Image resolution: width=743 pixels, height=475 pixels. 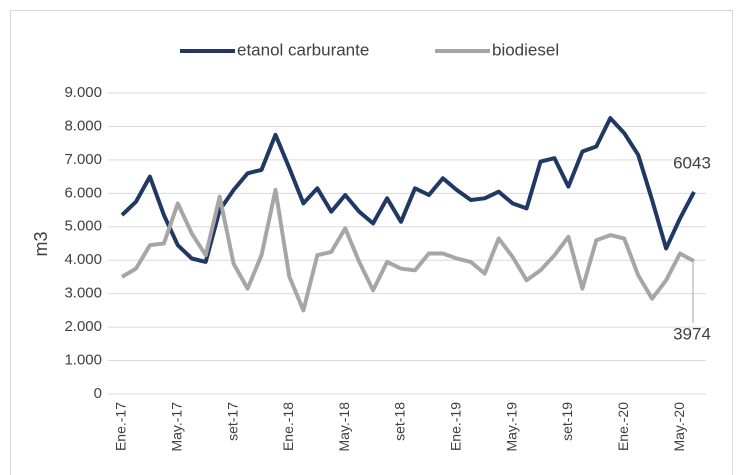 What do you see at coordinates (83, 293) in the screenshot?
I see `y-tick-label: 3.000` at bounding box center [83, 293].